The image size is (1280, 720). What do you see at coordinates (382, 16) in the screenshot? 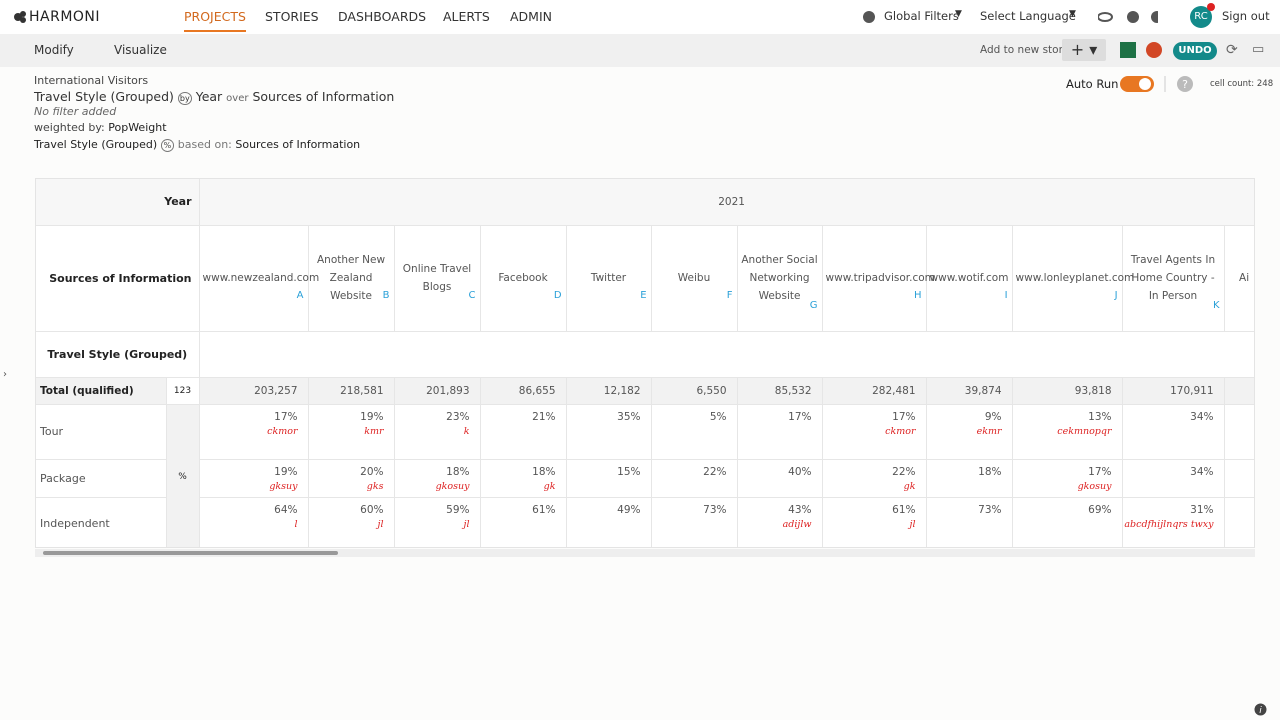
I see `nav-item: DASHBOARDS` at bounding box center [382, 16].